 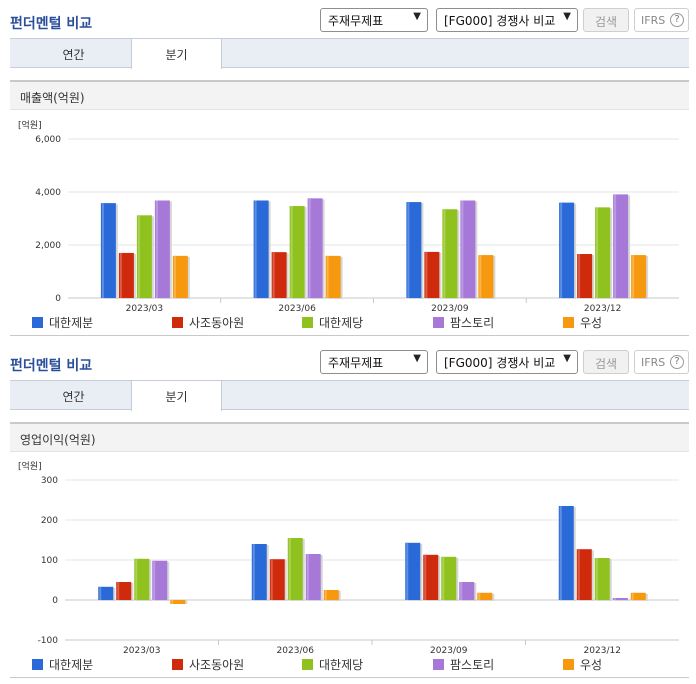 I want to click on y-tick-label: 6,000, so click(x=48, y=140).